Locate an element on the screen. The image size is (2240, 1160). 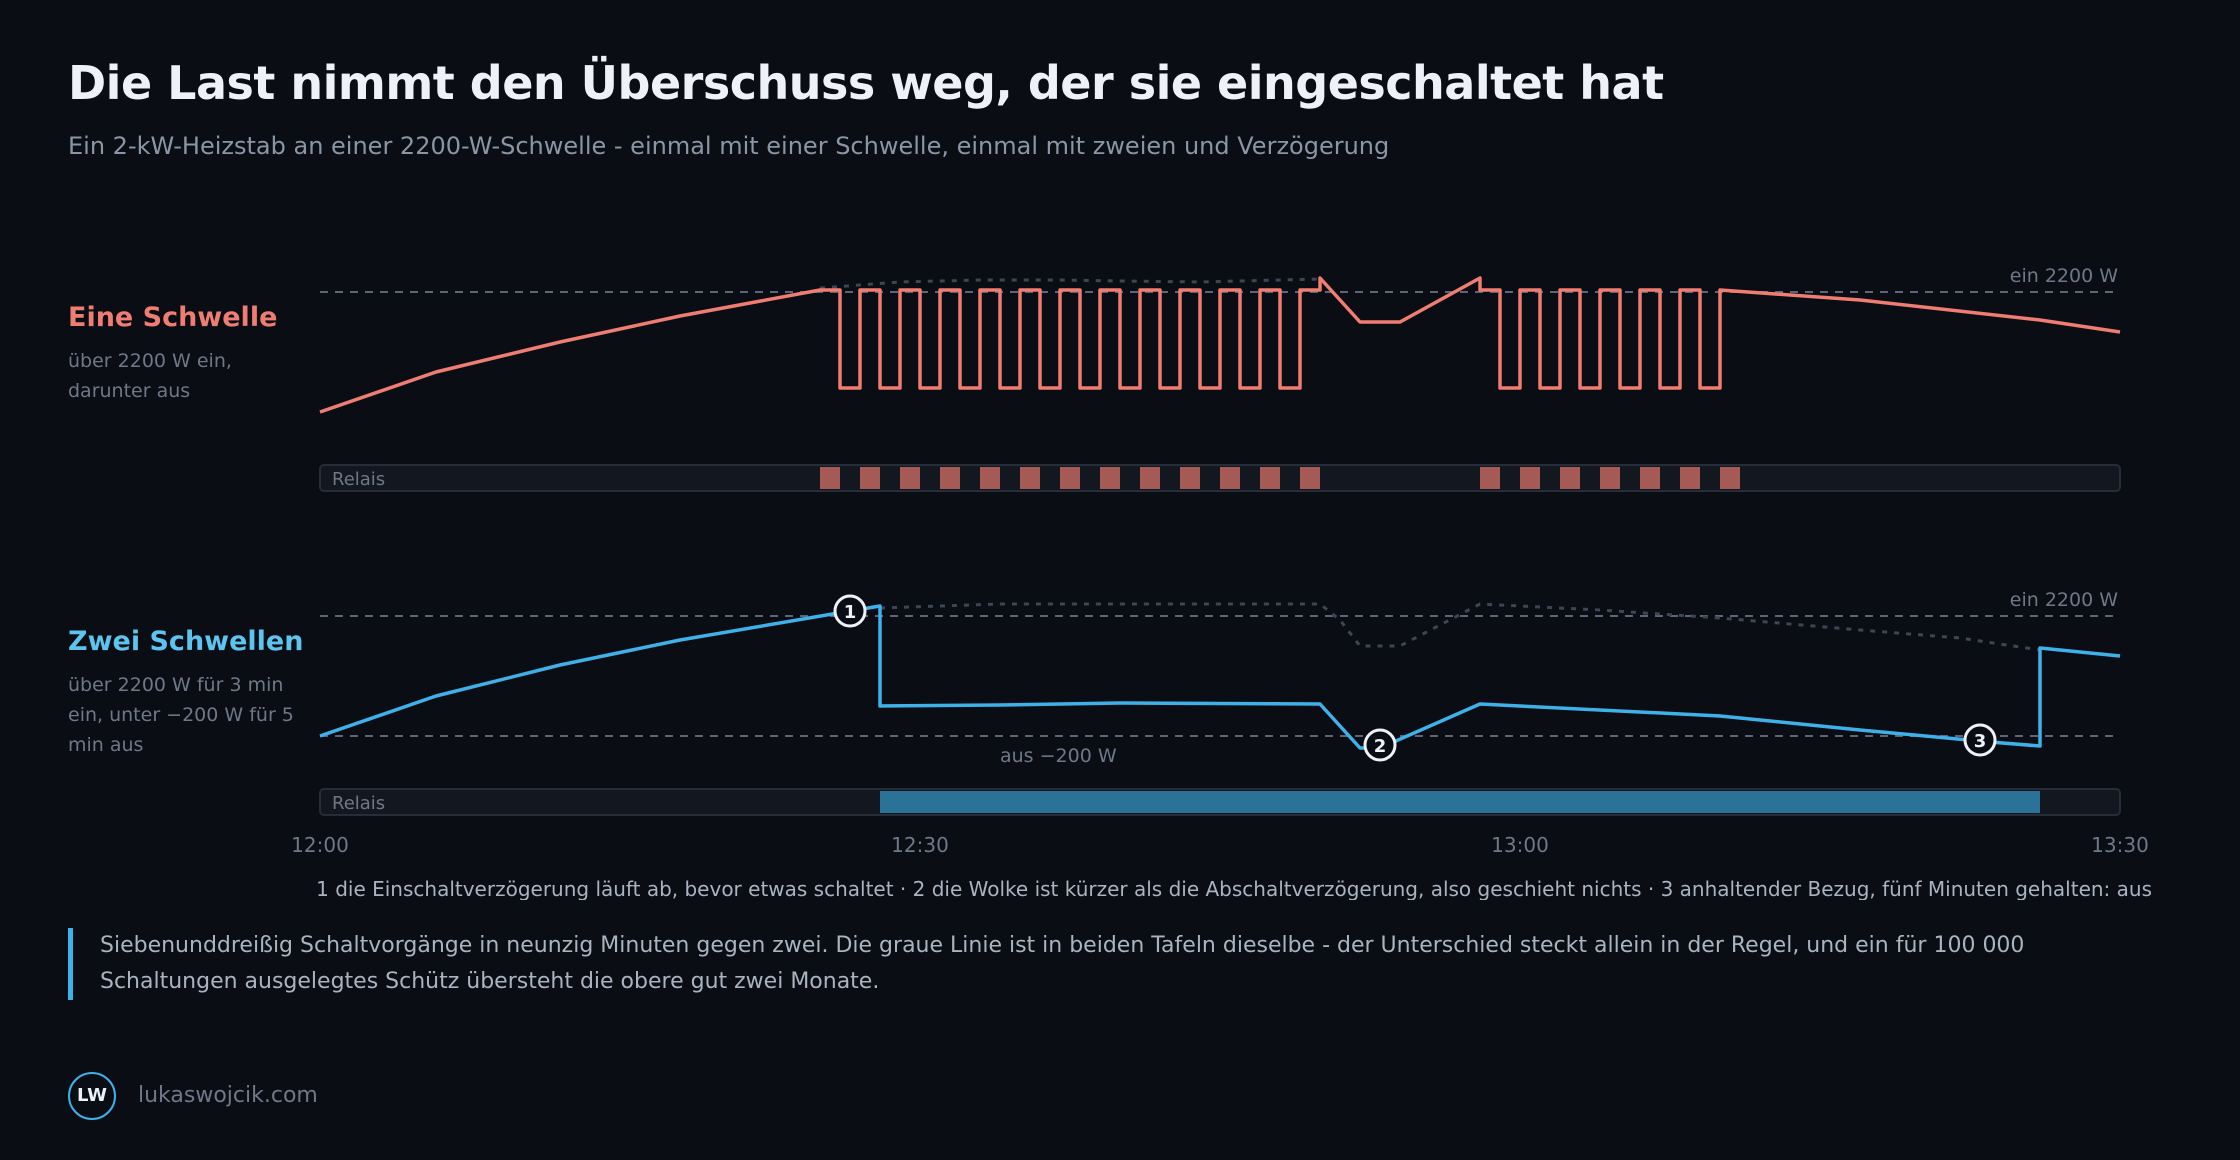
relay-label-2: Relais is located at coordinates (358, 803).